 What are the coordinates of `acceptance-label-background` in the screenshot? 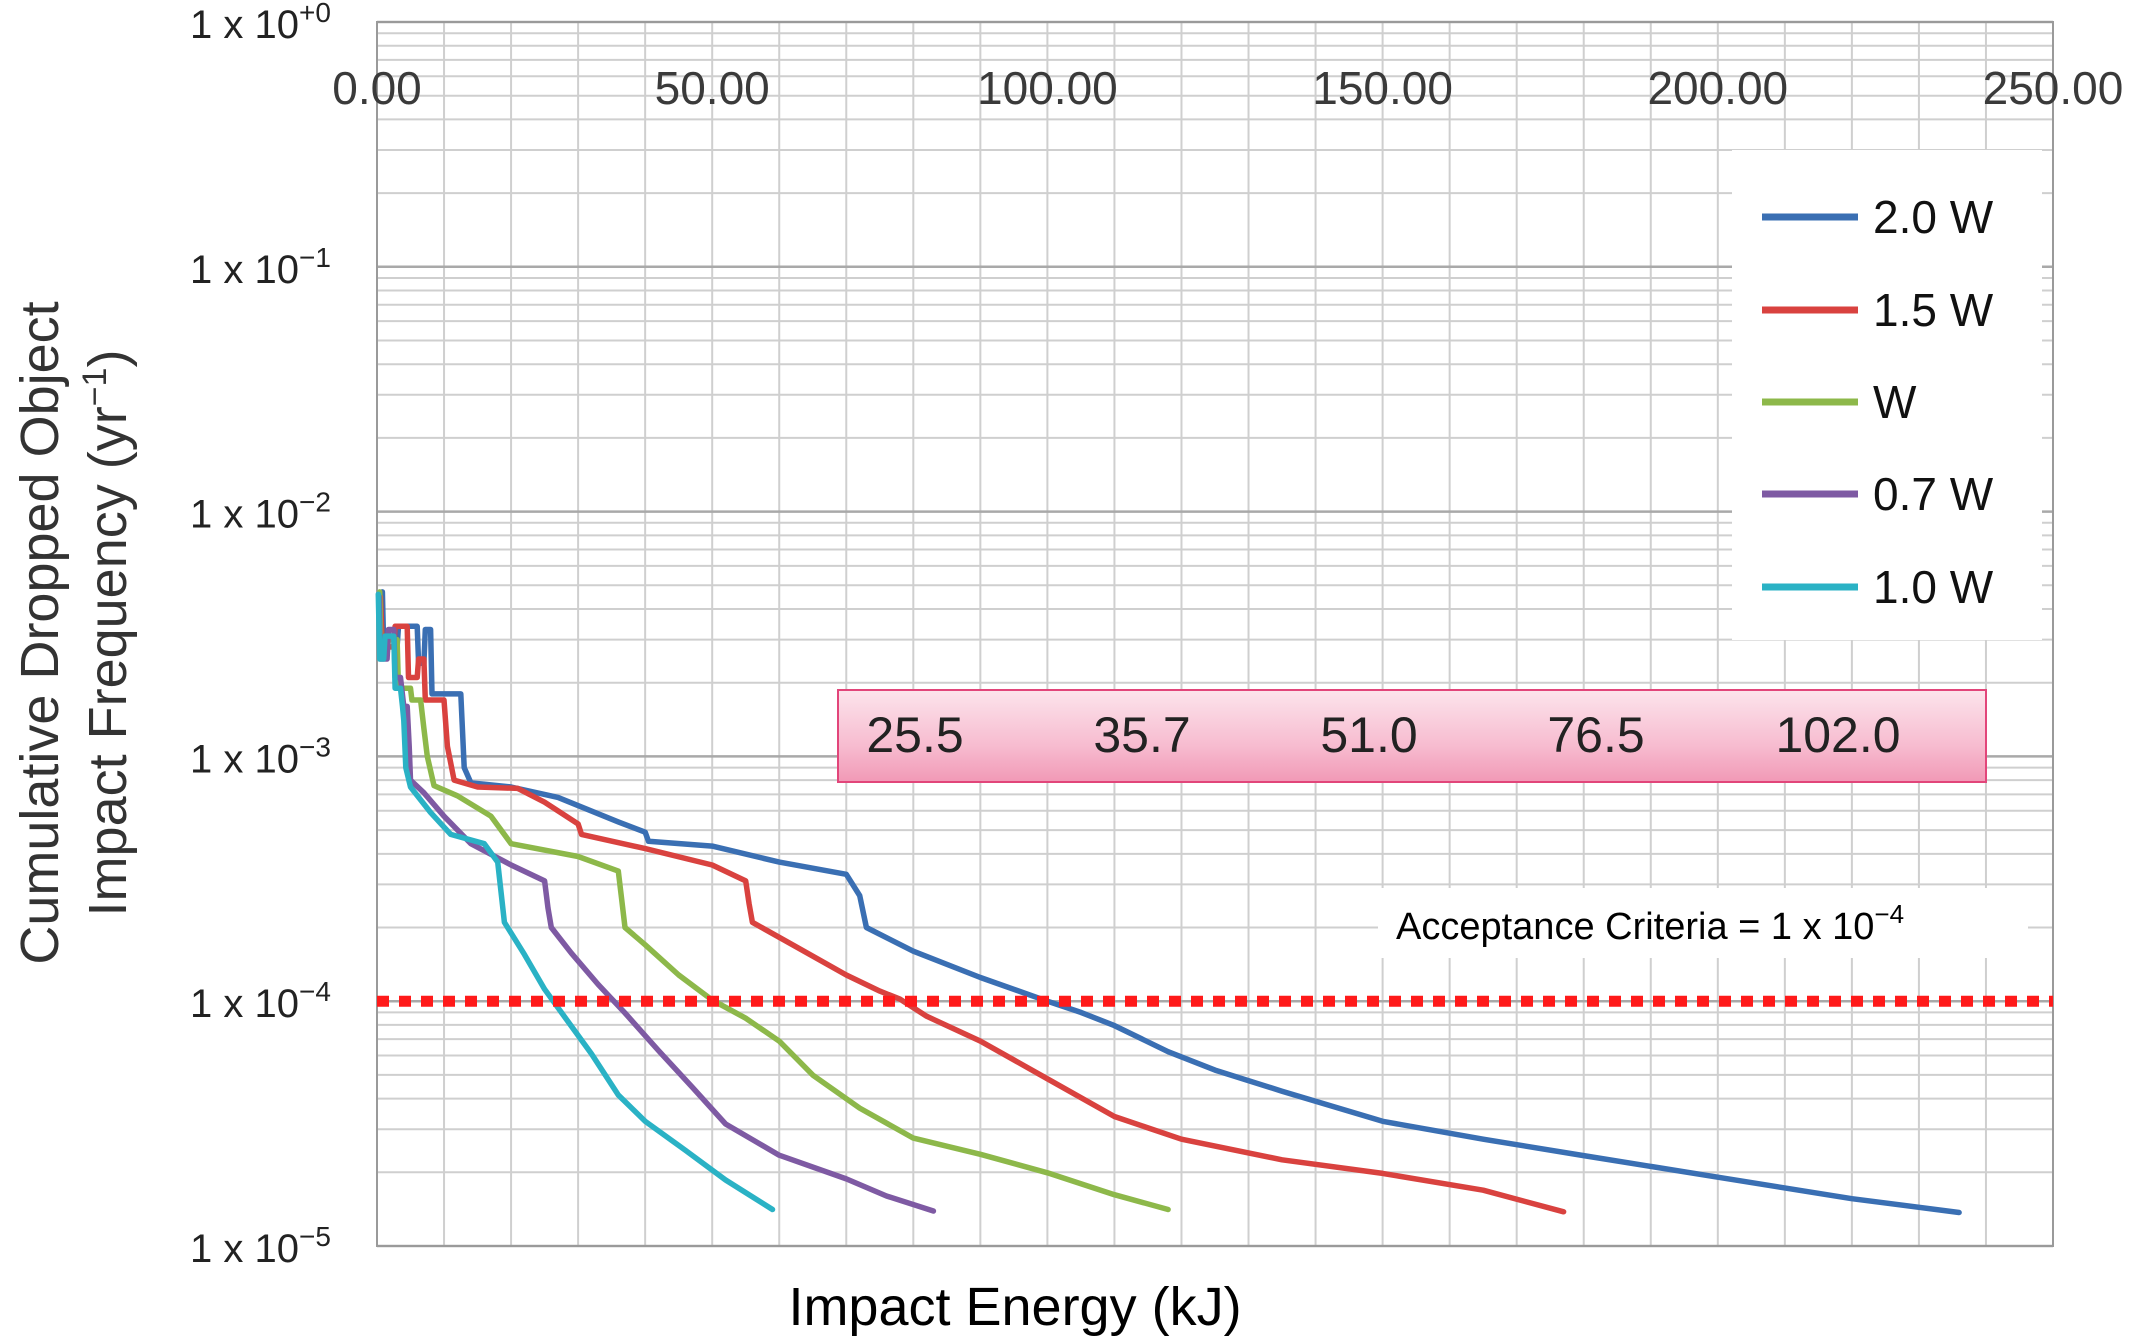 It's located at (1703, 923).